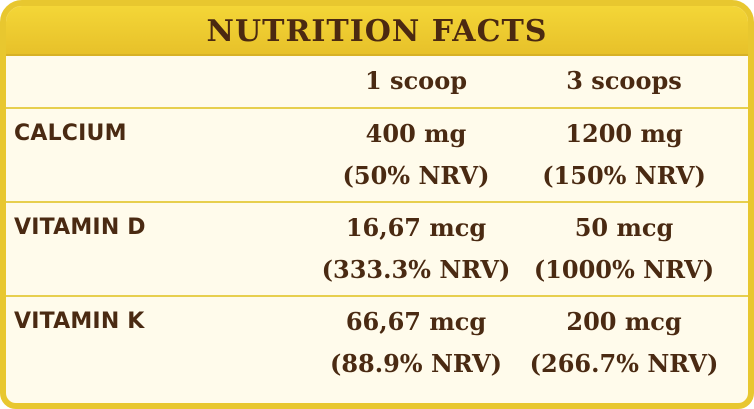  Describe the element at coordinates (624, 363) in the screenshot. I see `cell-nrv-3-scoops: (266.7% NRV)` at that location.